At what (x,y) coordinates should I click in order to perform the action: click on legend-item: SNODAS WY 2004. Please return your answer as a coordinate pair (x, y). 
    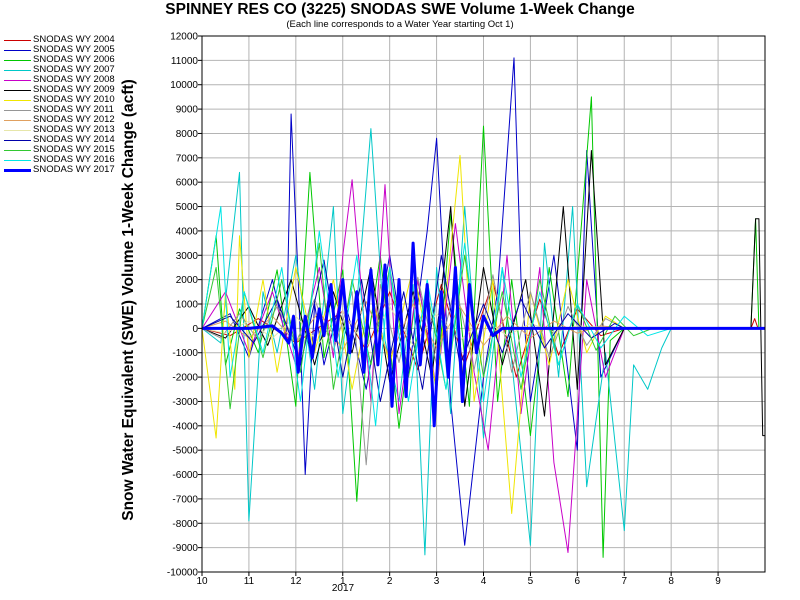
    Looking at the image, I should click on (69, 40).